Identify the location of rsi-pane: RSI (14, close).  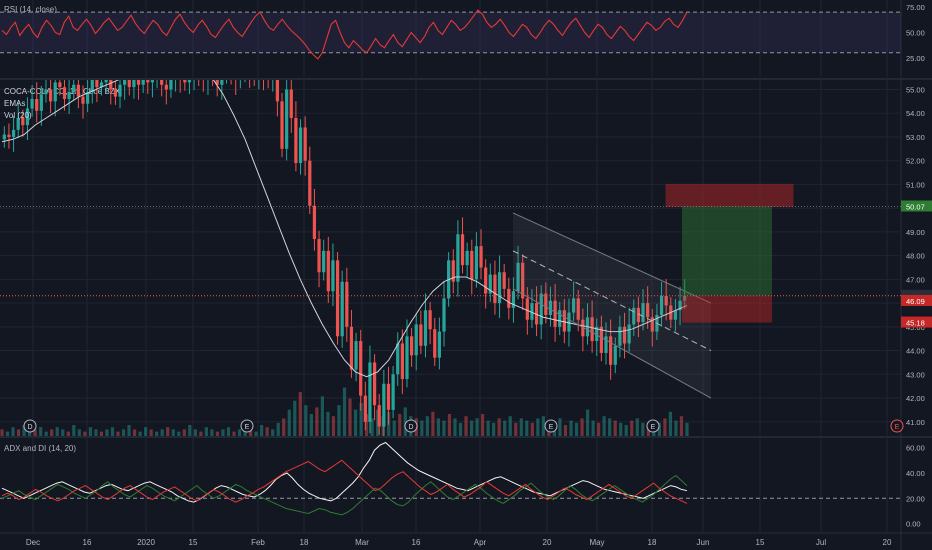
(450, 32).